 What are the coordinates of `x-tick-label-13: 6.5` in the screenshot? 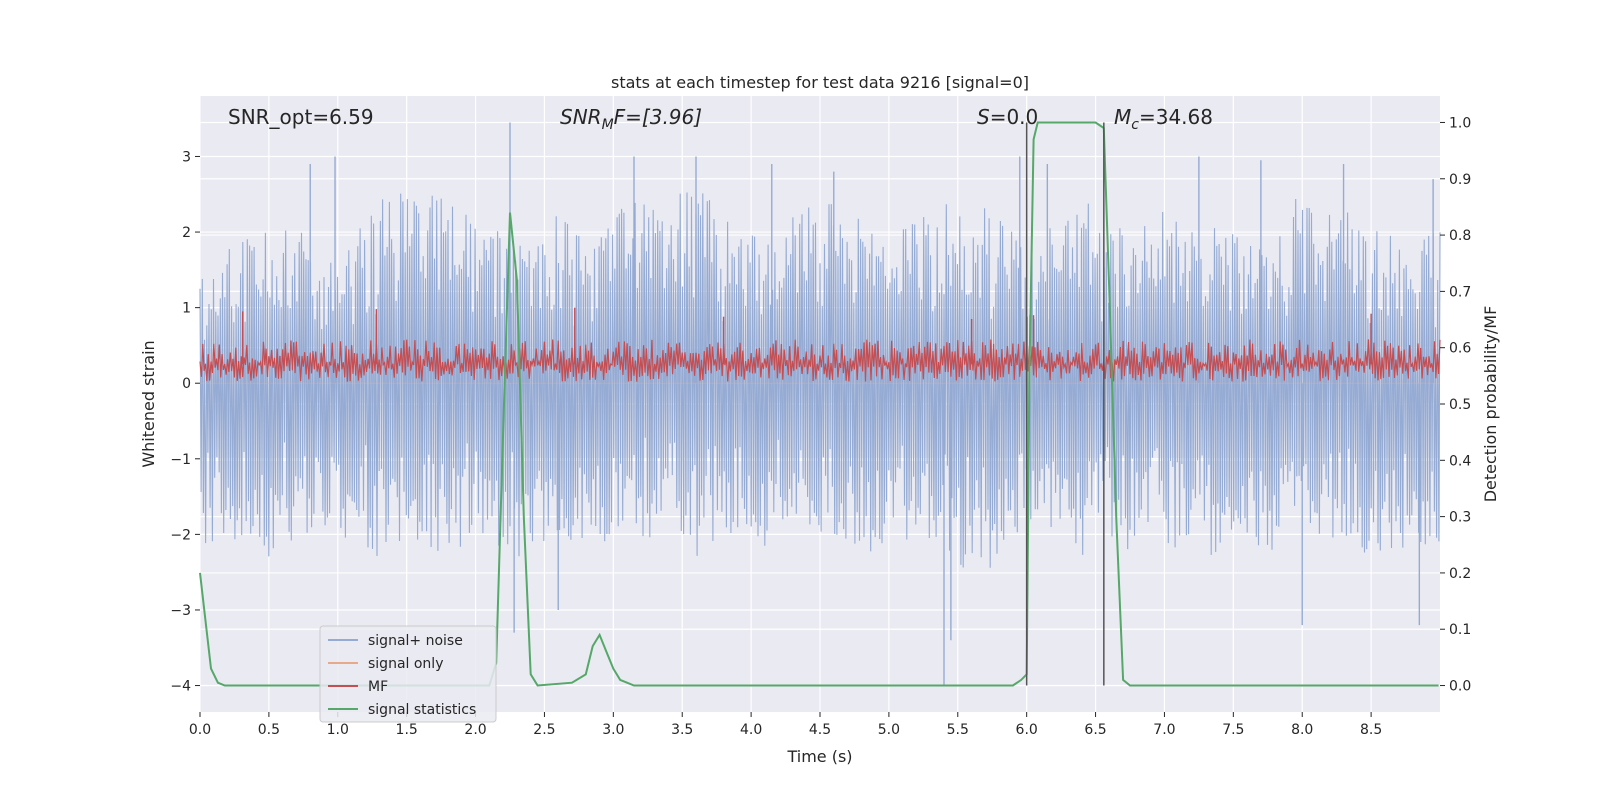 It's located at (1095, 730).